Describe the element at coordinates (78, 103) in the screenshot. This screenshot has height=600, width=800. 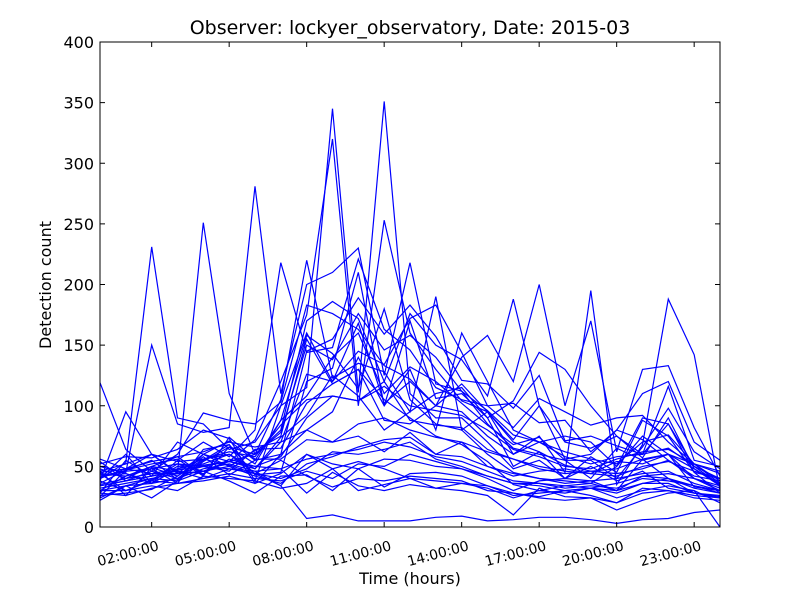
I see `y-tick-label: 350` at that location.